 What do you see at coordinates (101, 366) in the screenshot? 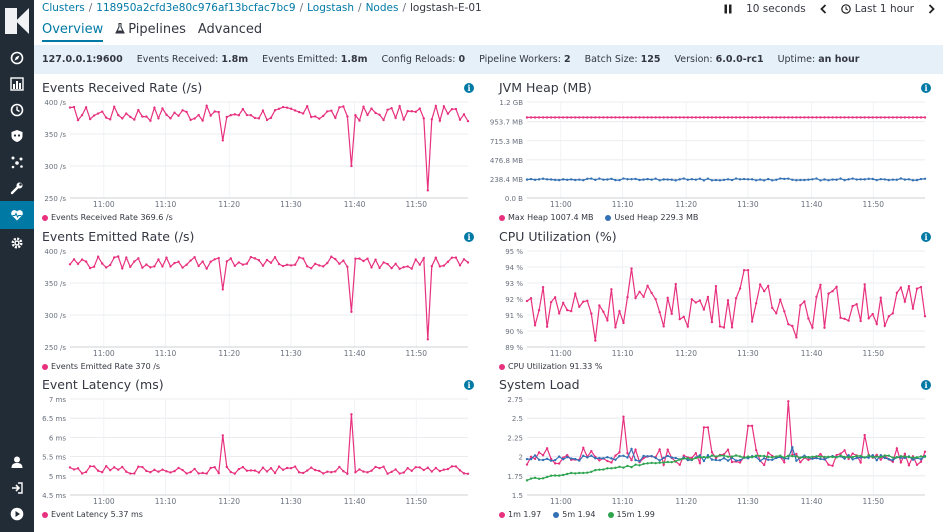
I see `legend-item: Events Emitted Rate 370 /s` at bounding box center [101, 366].